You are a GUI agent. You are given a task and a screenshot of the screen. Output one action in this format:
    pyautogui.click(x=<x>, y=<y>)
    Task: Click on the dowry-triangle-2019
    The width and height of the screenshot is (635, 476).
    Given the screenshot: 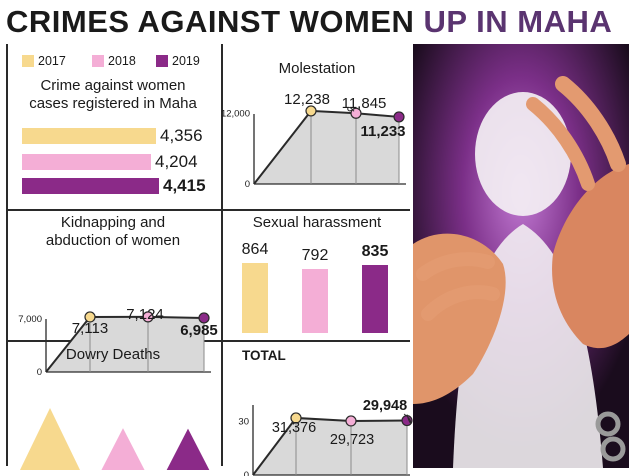 What is the action you would take?
    pyautogui.click(x=188, y=449)
    